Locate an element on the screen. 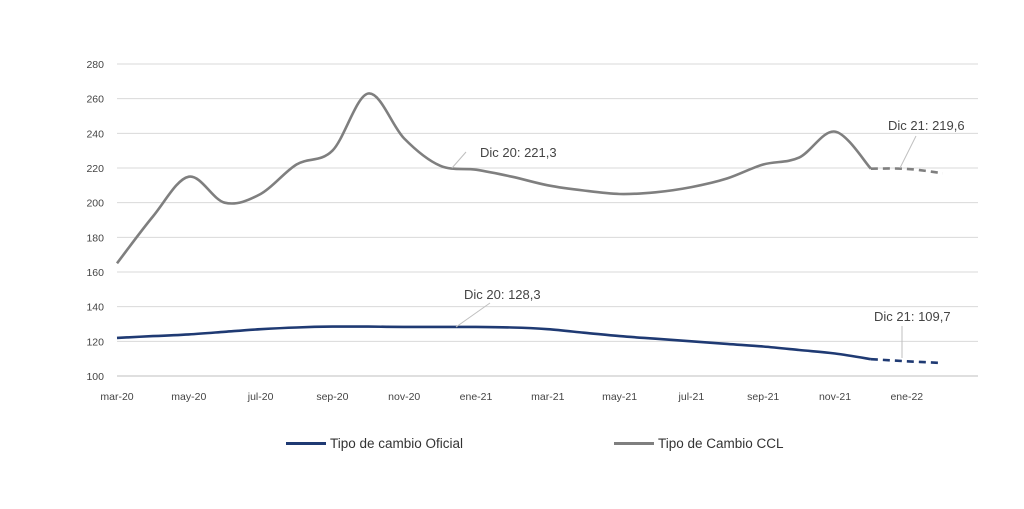 This screenshot has width=1024, height=509. y-tick-label: 200 is located at coordinates (95, 204).